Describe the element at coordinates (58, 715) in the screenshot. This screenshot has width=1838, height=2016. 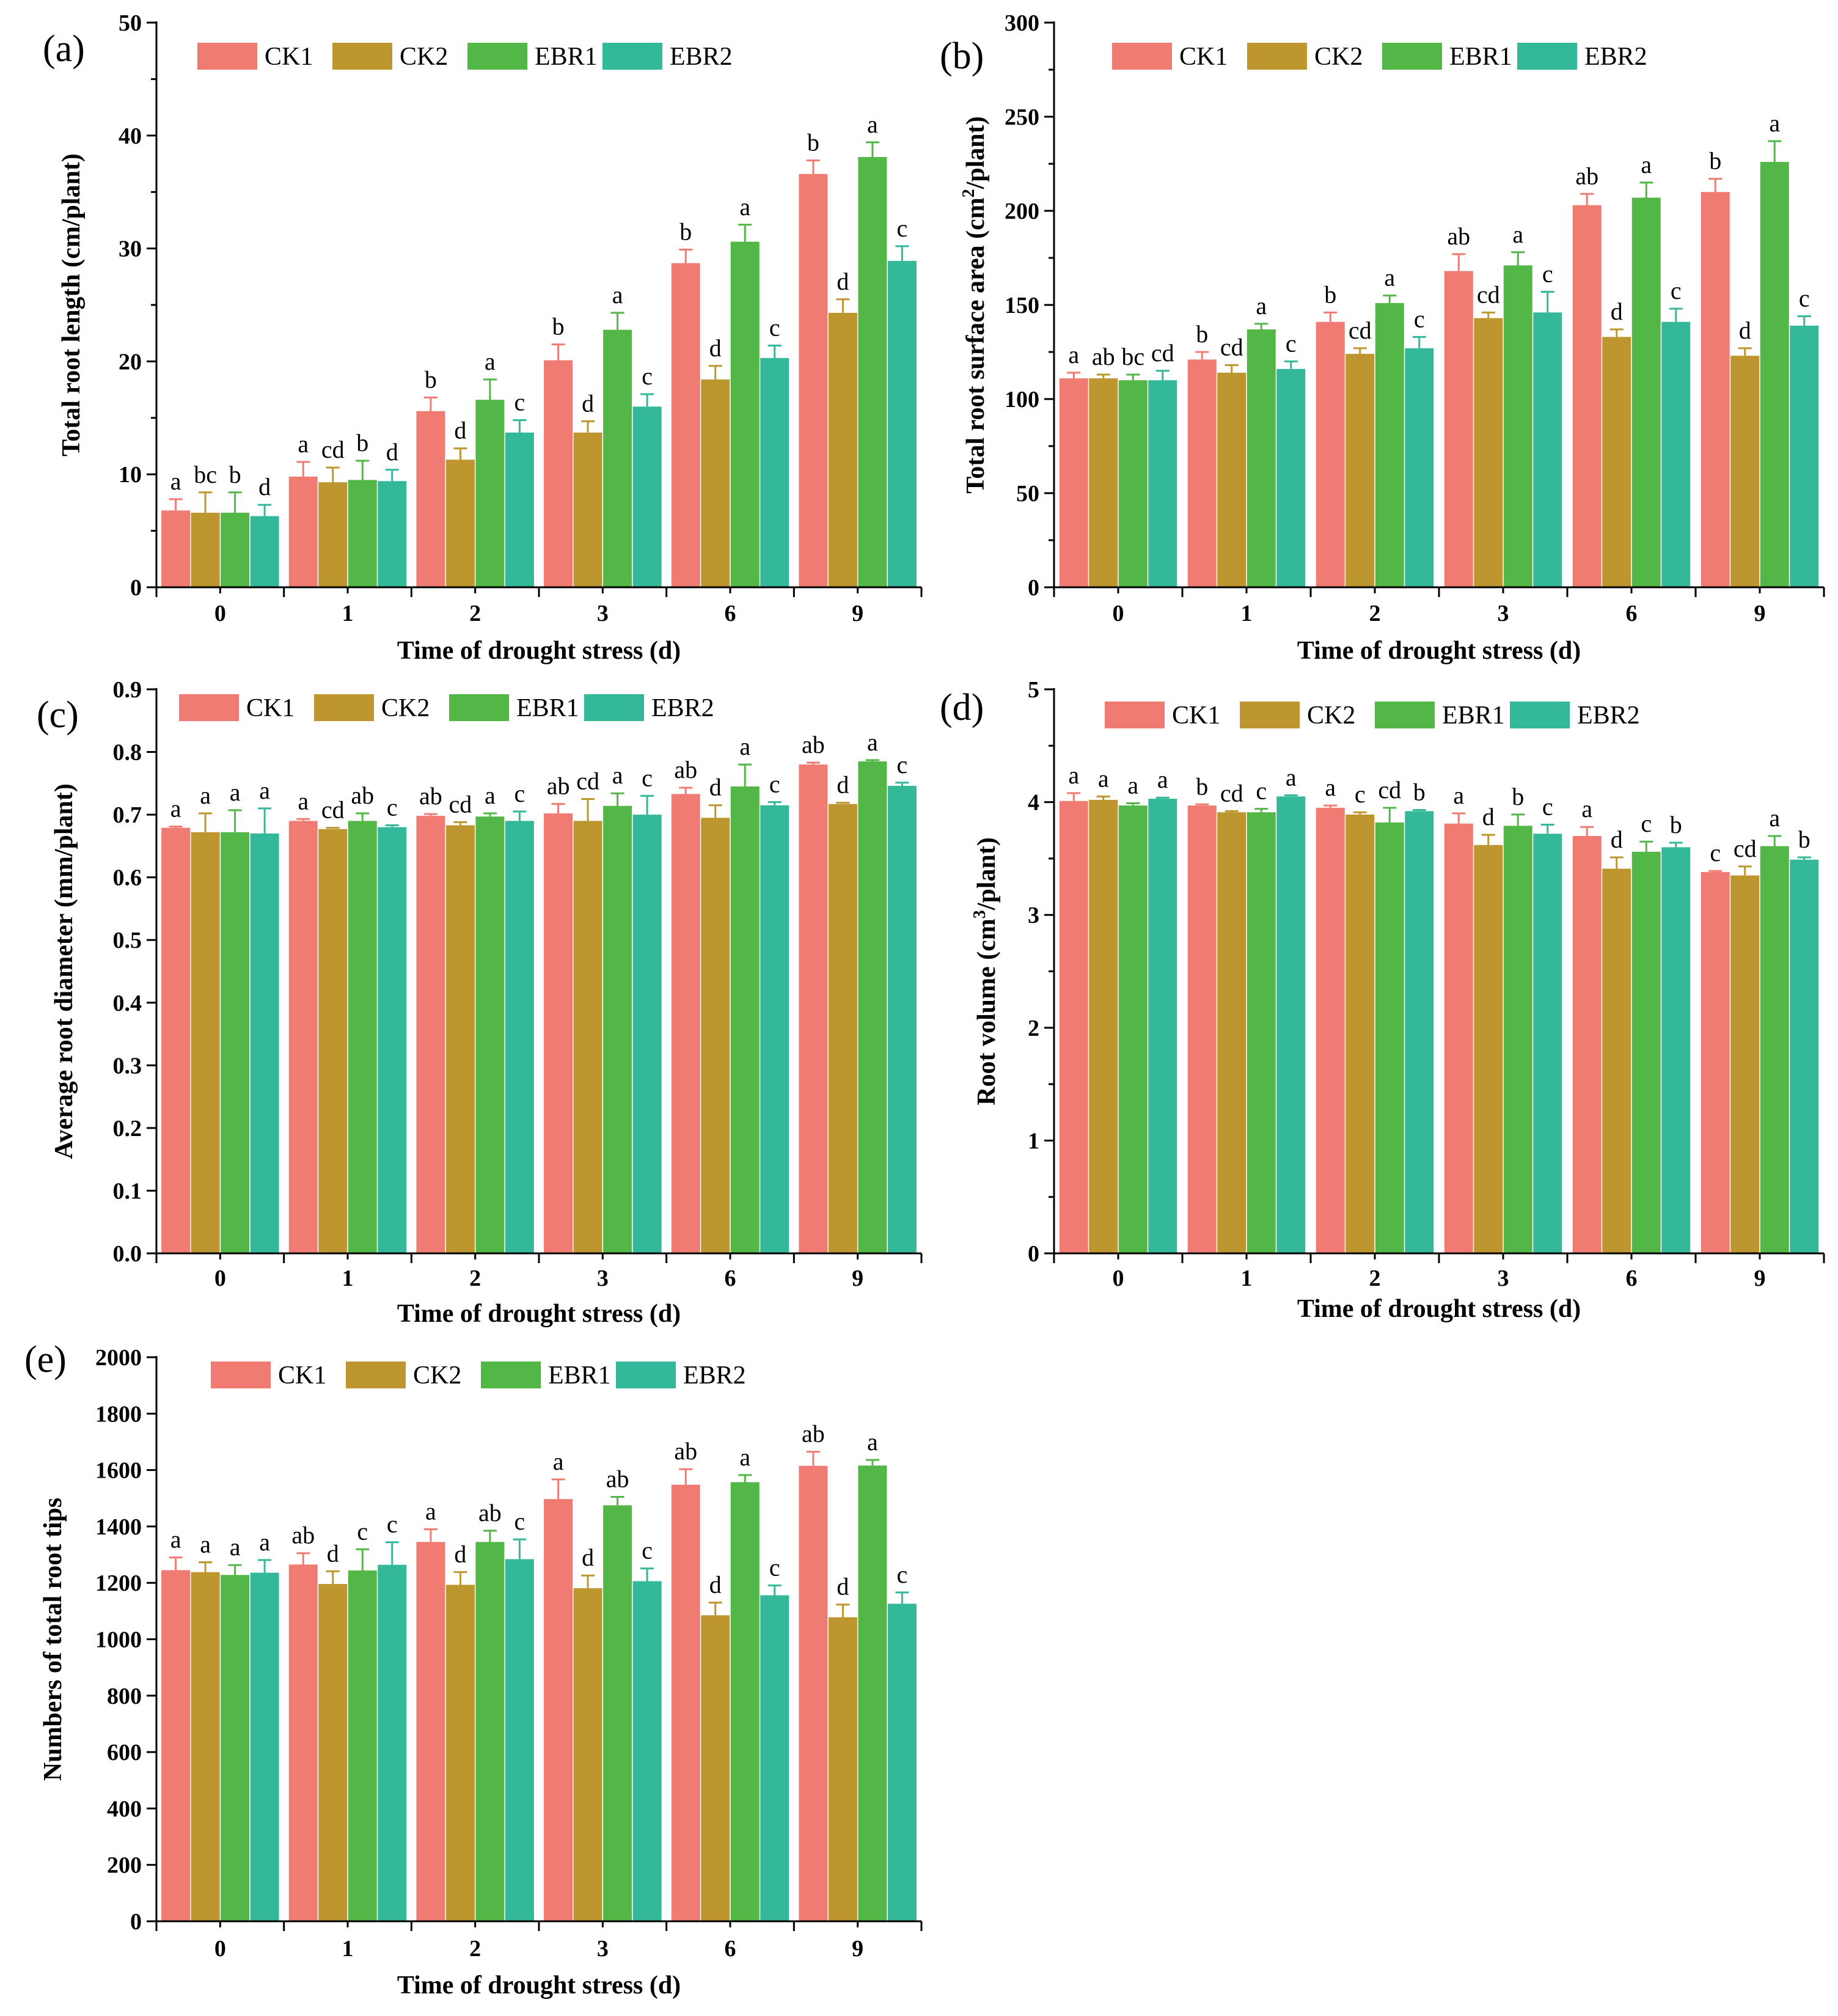
I see `panel-label: (c)` at that location.